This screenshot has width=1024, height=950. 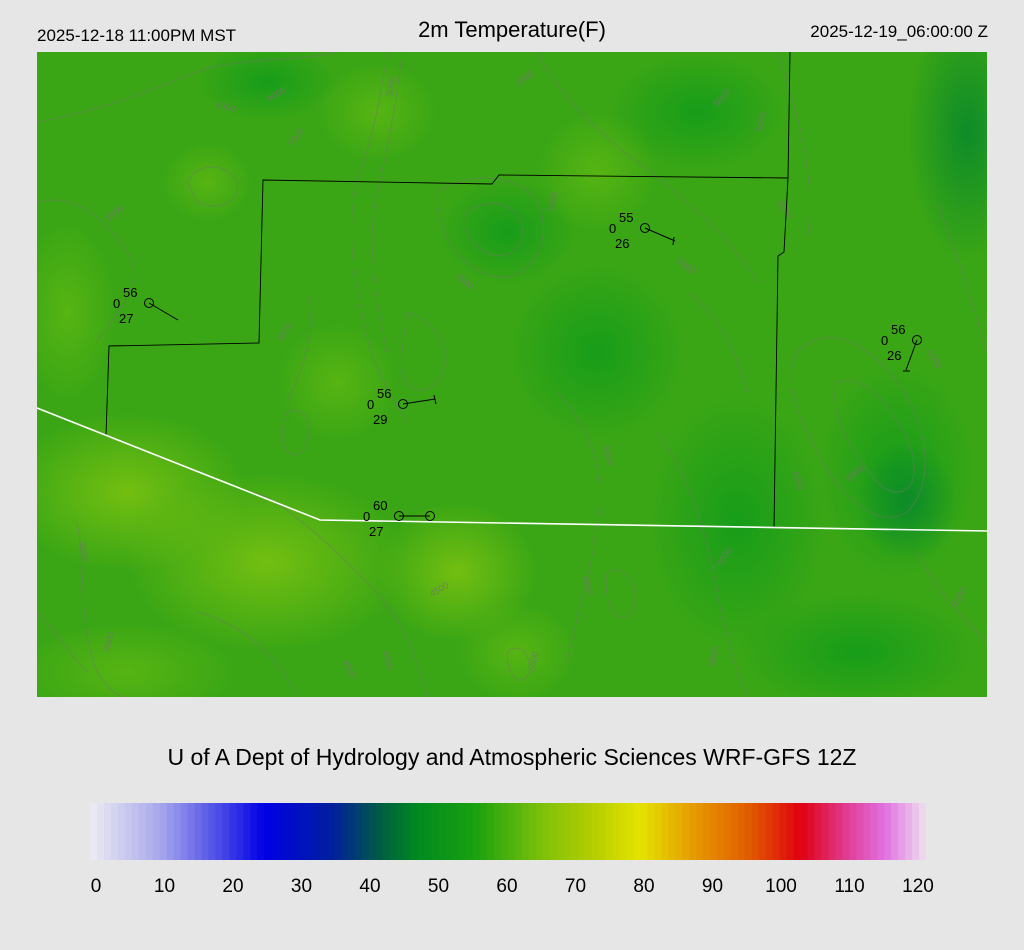 I want to click on contour-label: 3500, so click(x=83, y=551).